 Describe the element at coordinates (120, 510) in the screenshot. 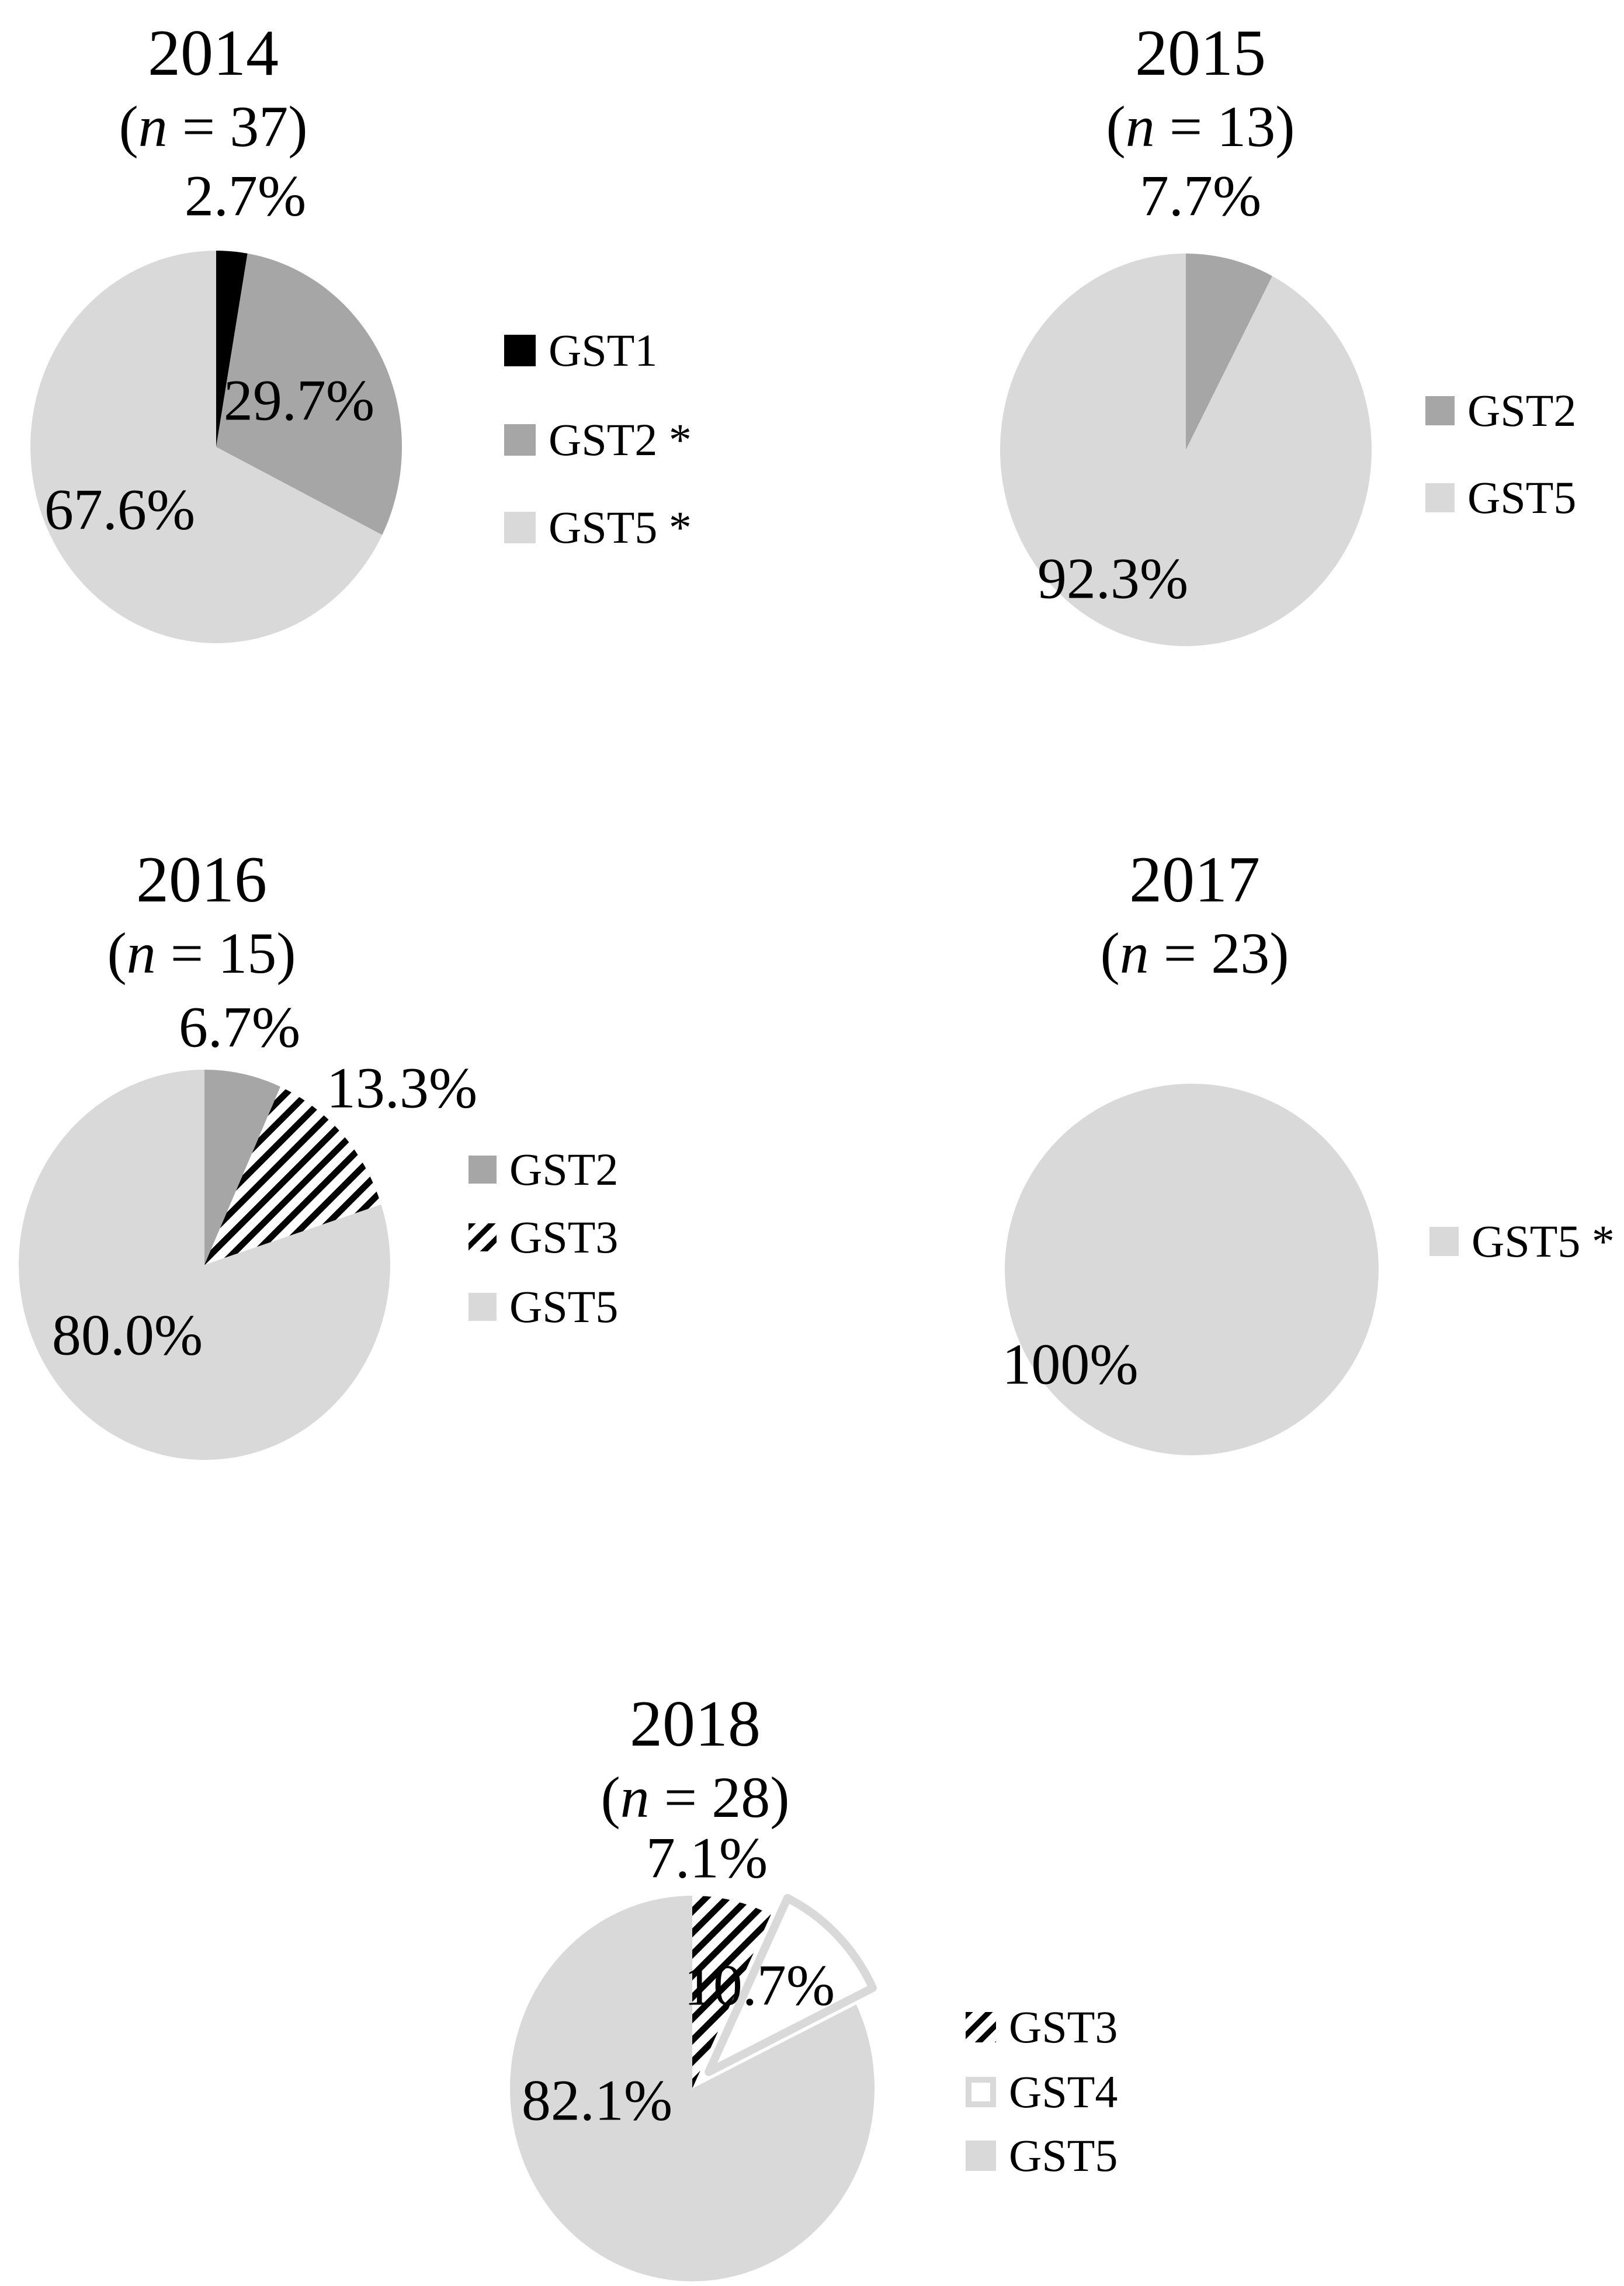

I see `slice-label-2014-gst5: 67.6%` at that location.